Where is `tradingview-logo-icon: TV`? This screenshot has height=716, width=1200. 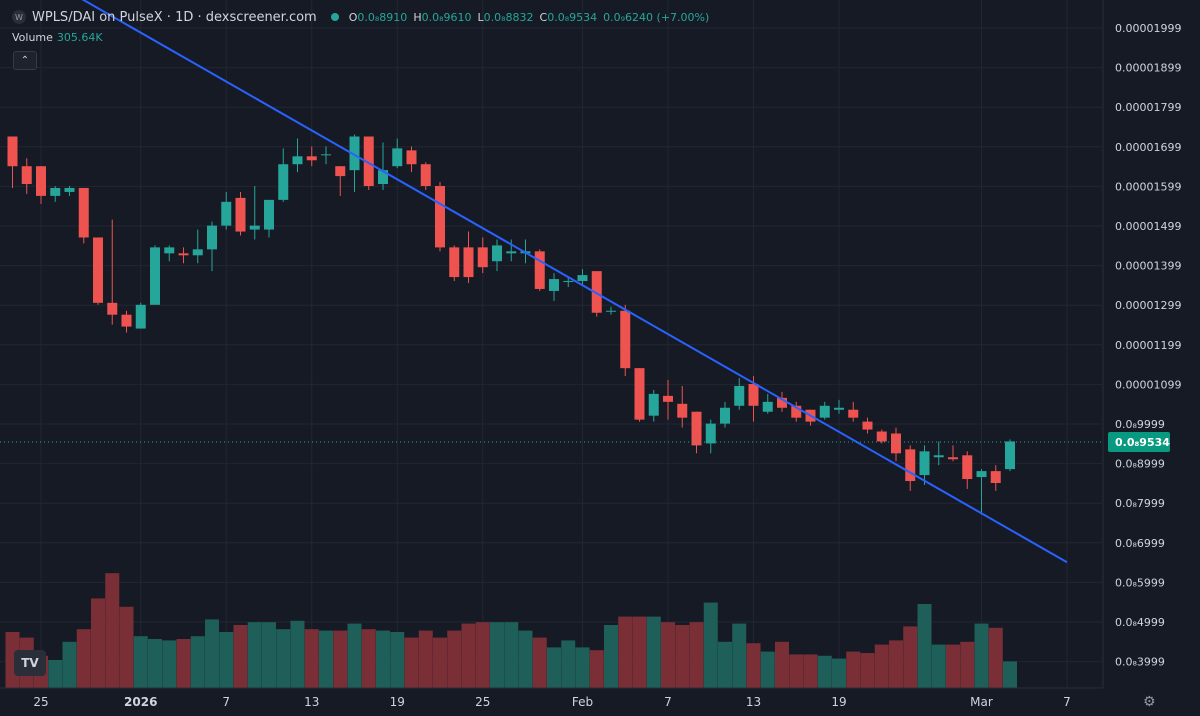
tradingview-logo-icon: TV is located at coordinates (30, 663).